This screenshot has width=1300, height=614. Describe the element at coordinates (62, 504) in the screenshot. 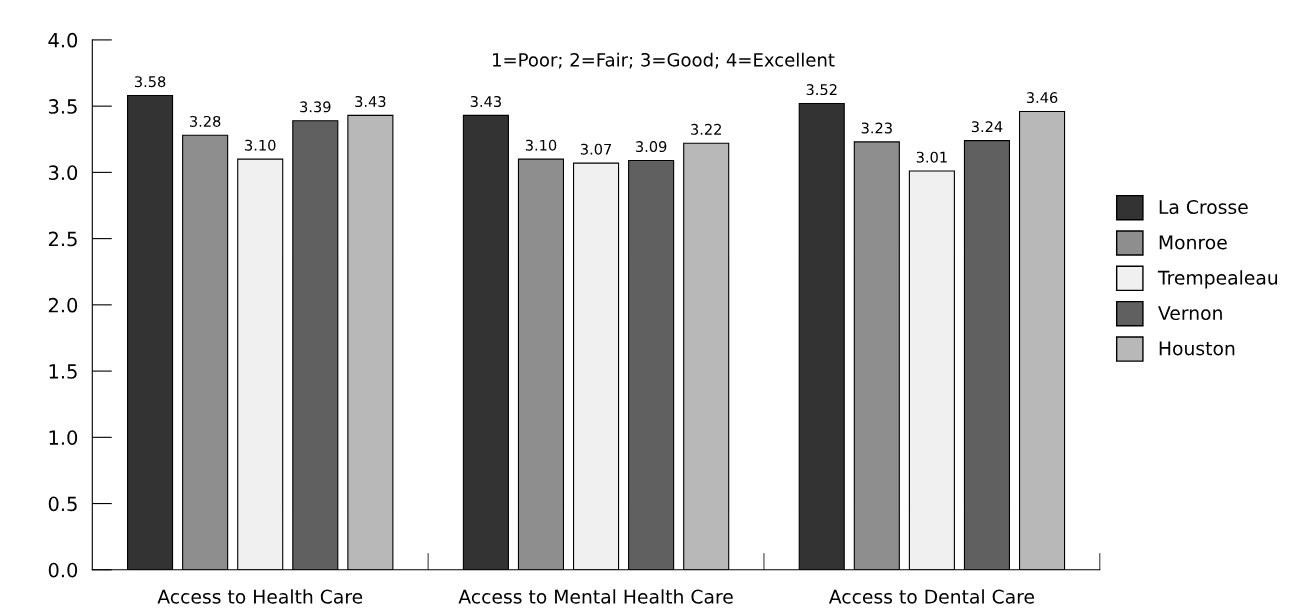

I see `y-tick-label: 0.5` at that location.